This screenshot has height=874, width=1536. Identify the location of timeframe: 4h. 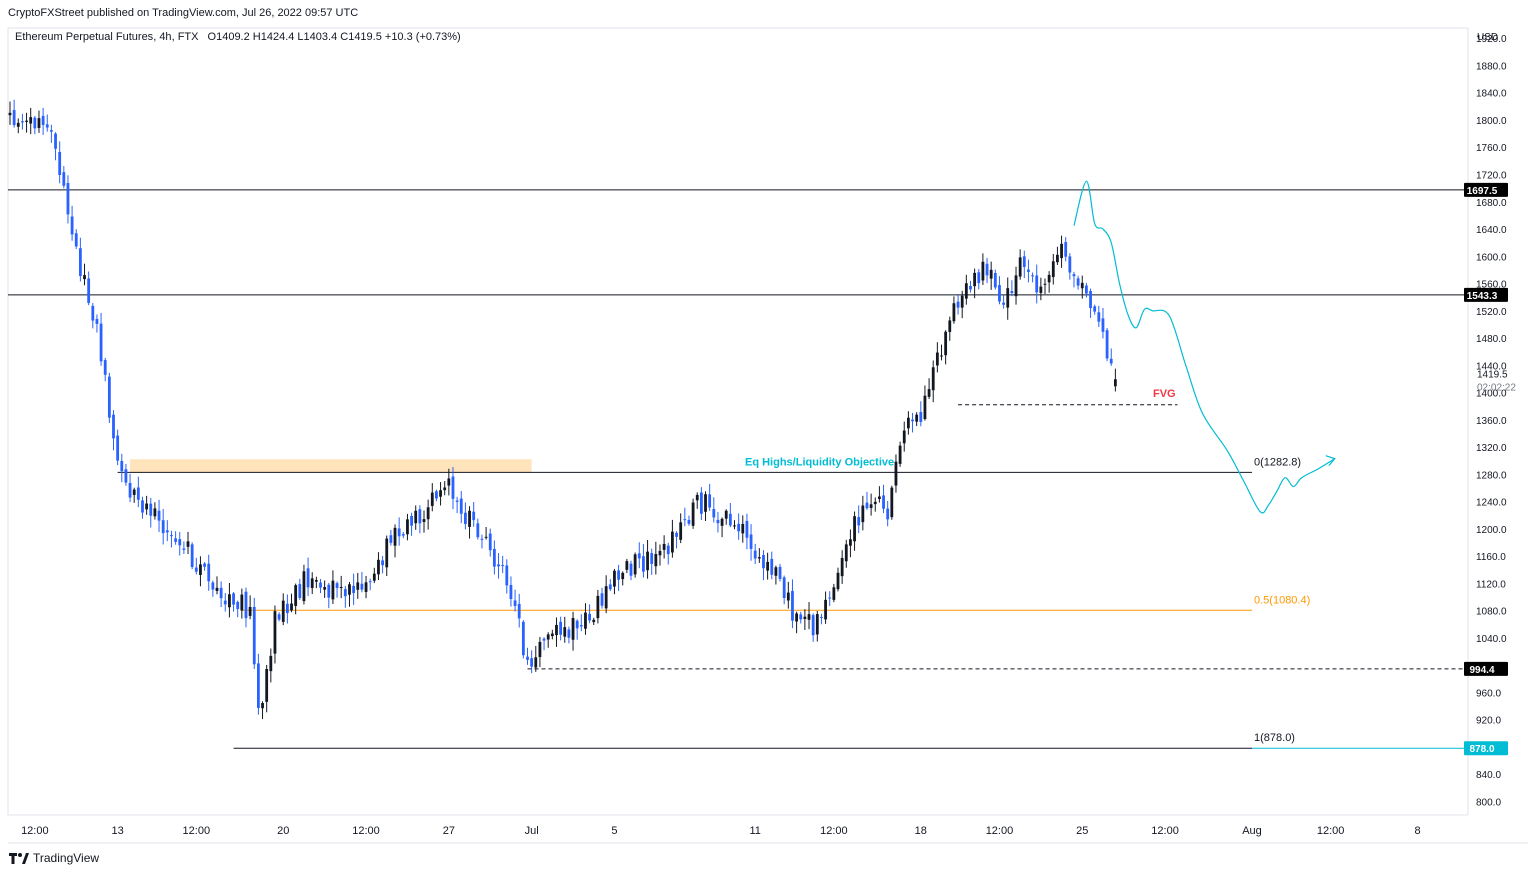
(165, 37).